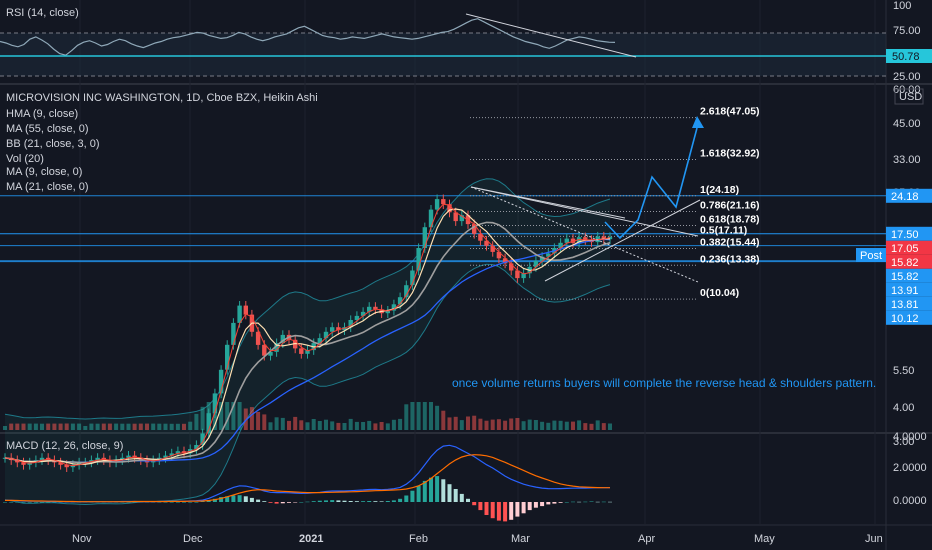 This screenshot has width=932, height=550. What do you see at coordinates (910, 97) in the screenshot?
I see `currency-label: USD` at bounding box center [910, 97].